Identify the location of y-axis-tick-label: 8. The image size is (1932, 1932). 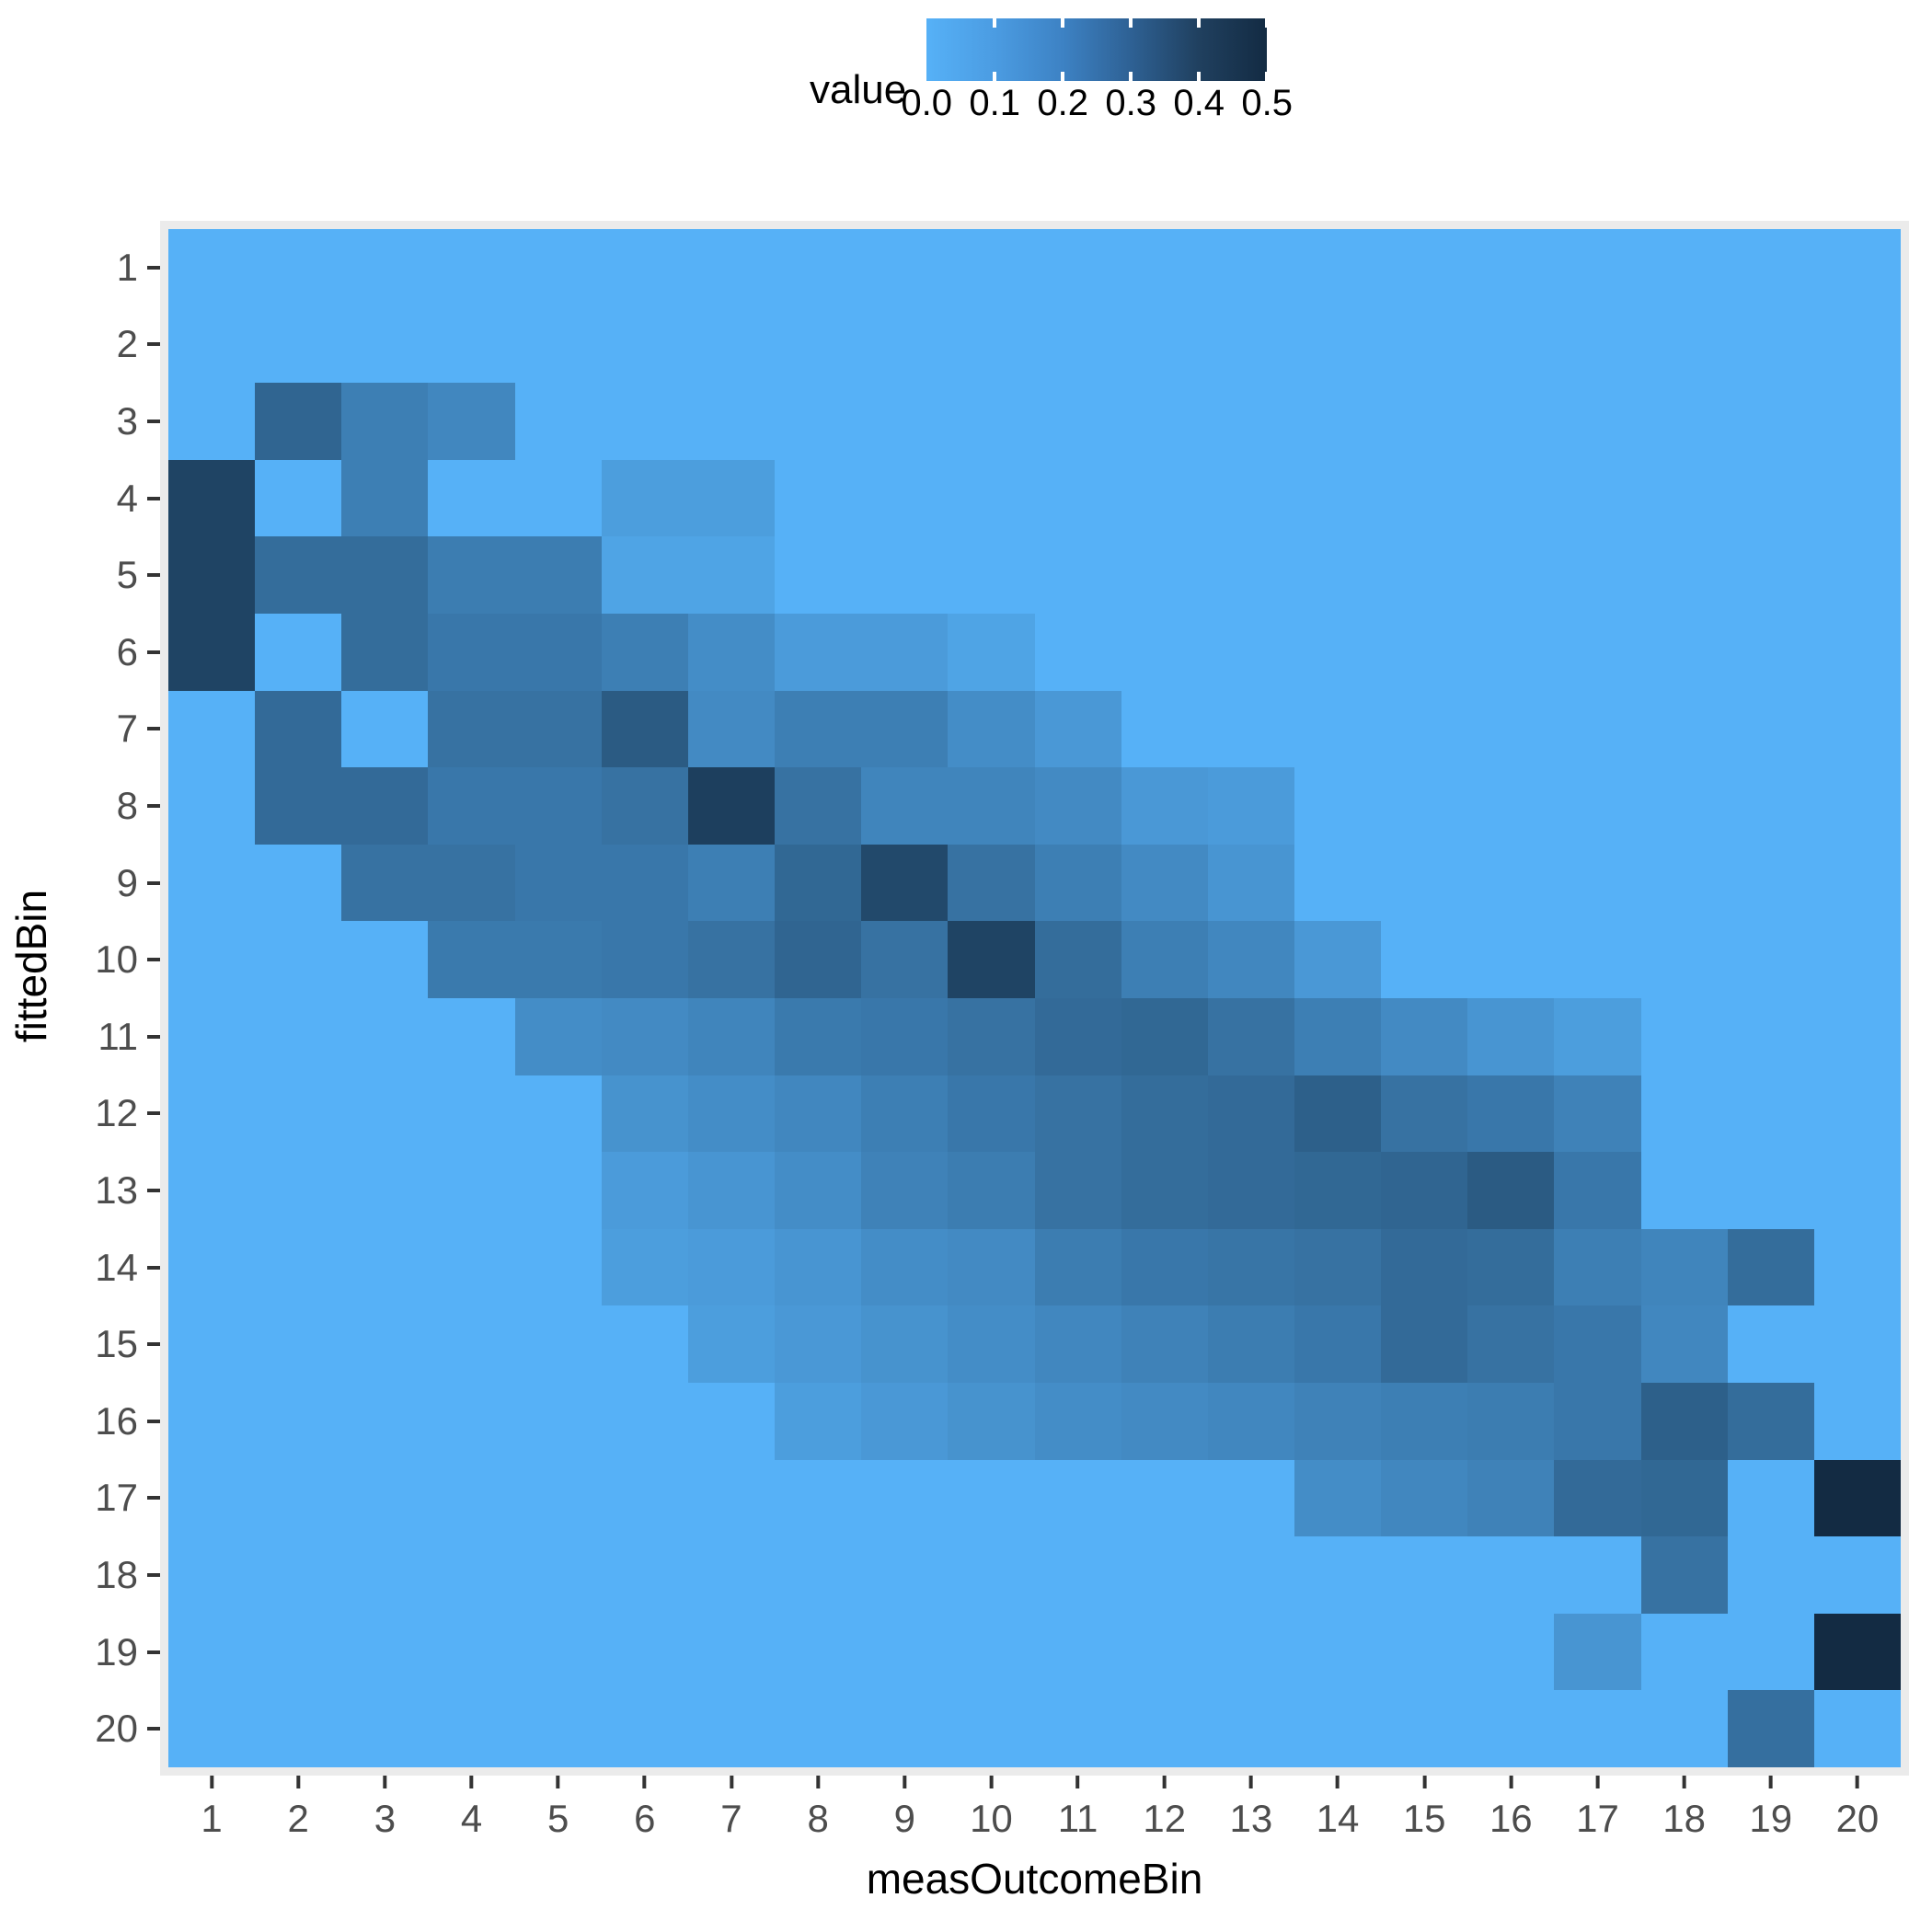
(127, 805).